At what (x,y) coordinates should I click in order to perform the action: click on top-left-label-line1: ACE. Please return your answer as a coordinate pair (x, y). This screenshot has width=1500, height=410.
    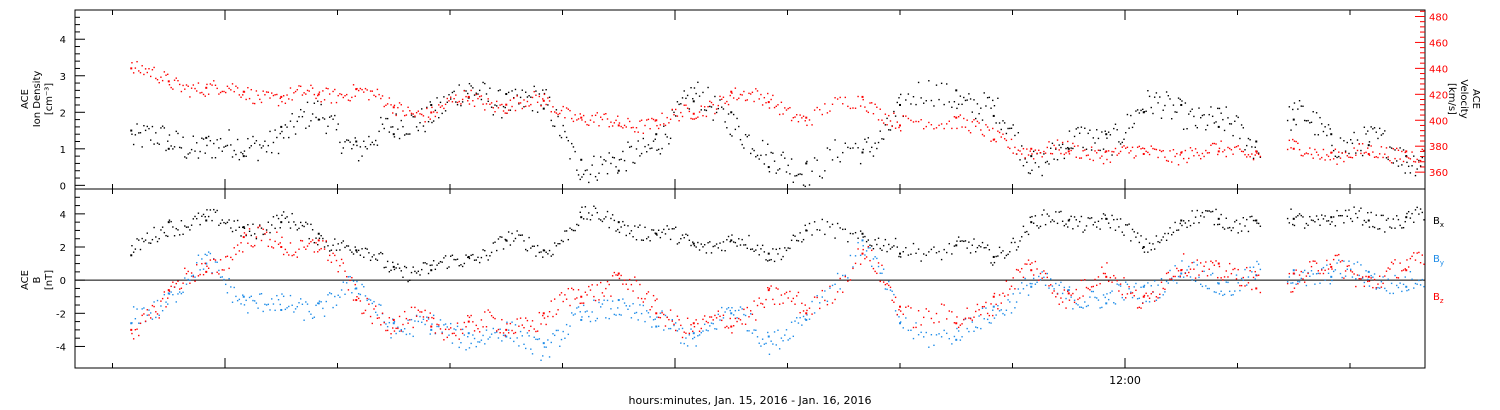
    Looking at the image, I should click on (25, 99).